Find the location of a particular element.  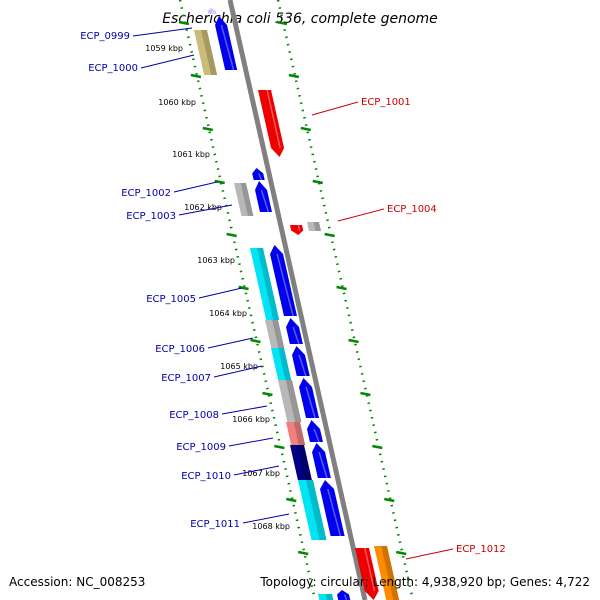

block-orange-right-shade is located at coordinates (390, 573).